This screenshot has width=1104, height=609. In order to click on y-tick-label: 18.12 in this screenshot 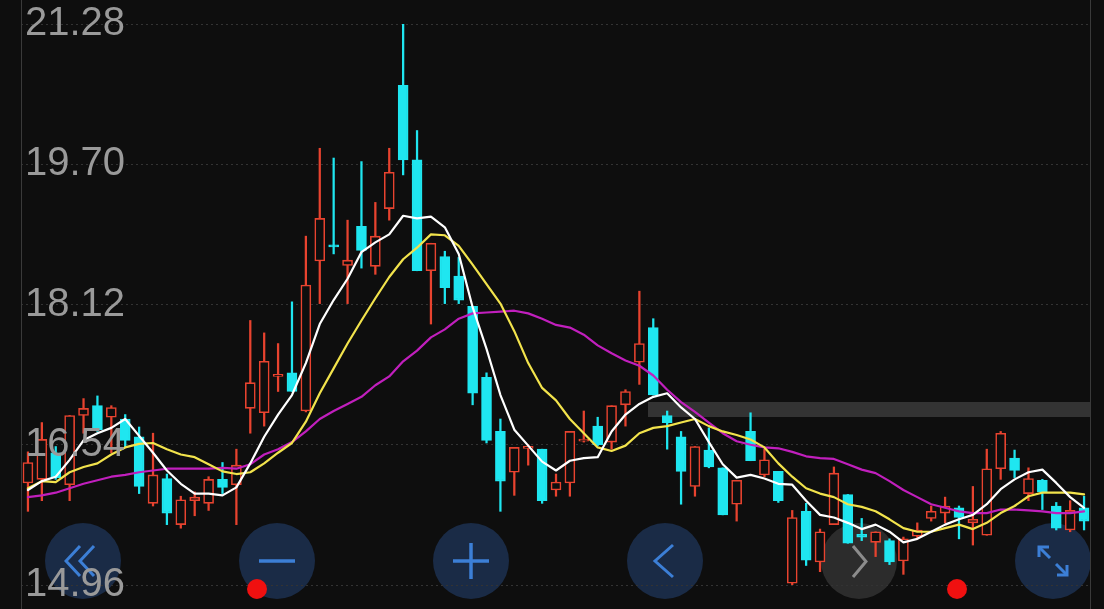, I will do `click(75, 301)`.